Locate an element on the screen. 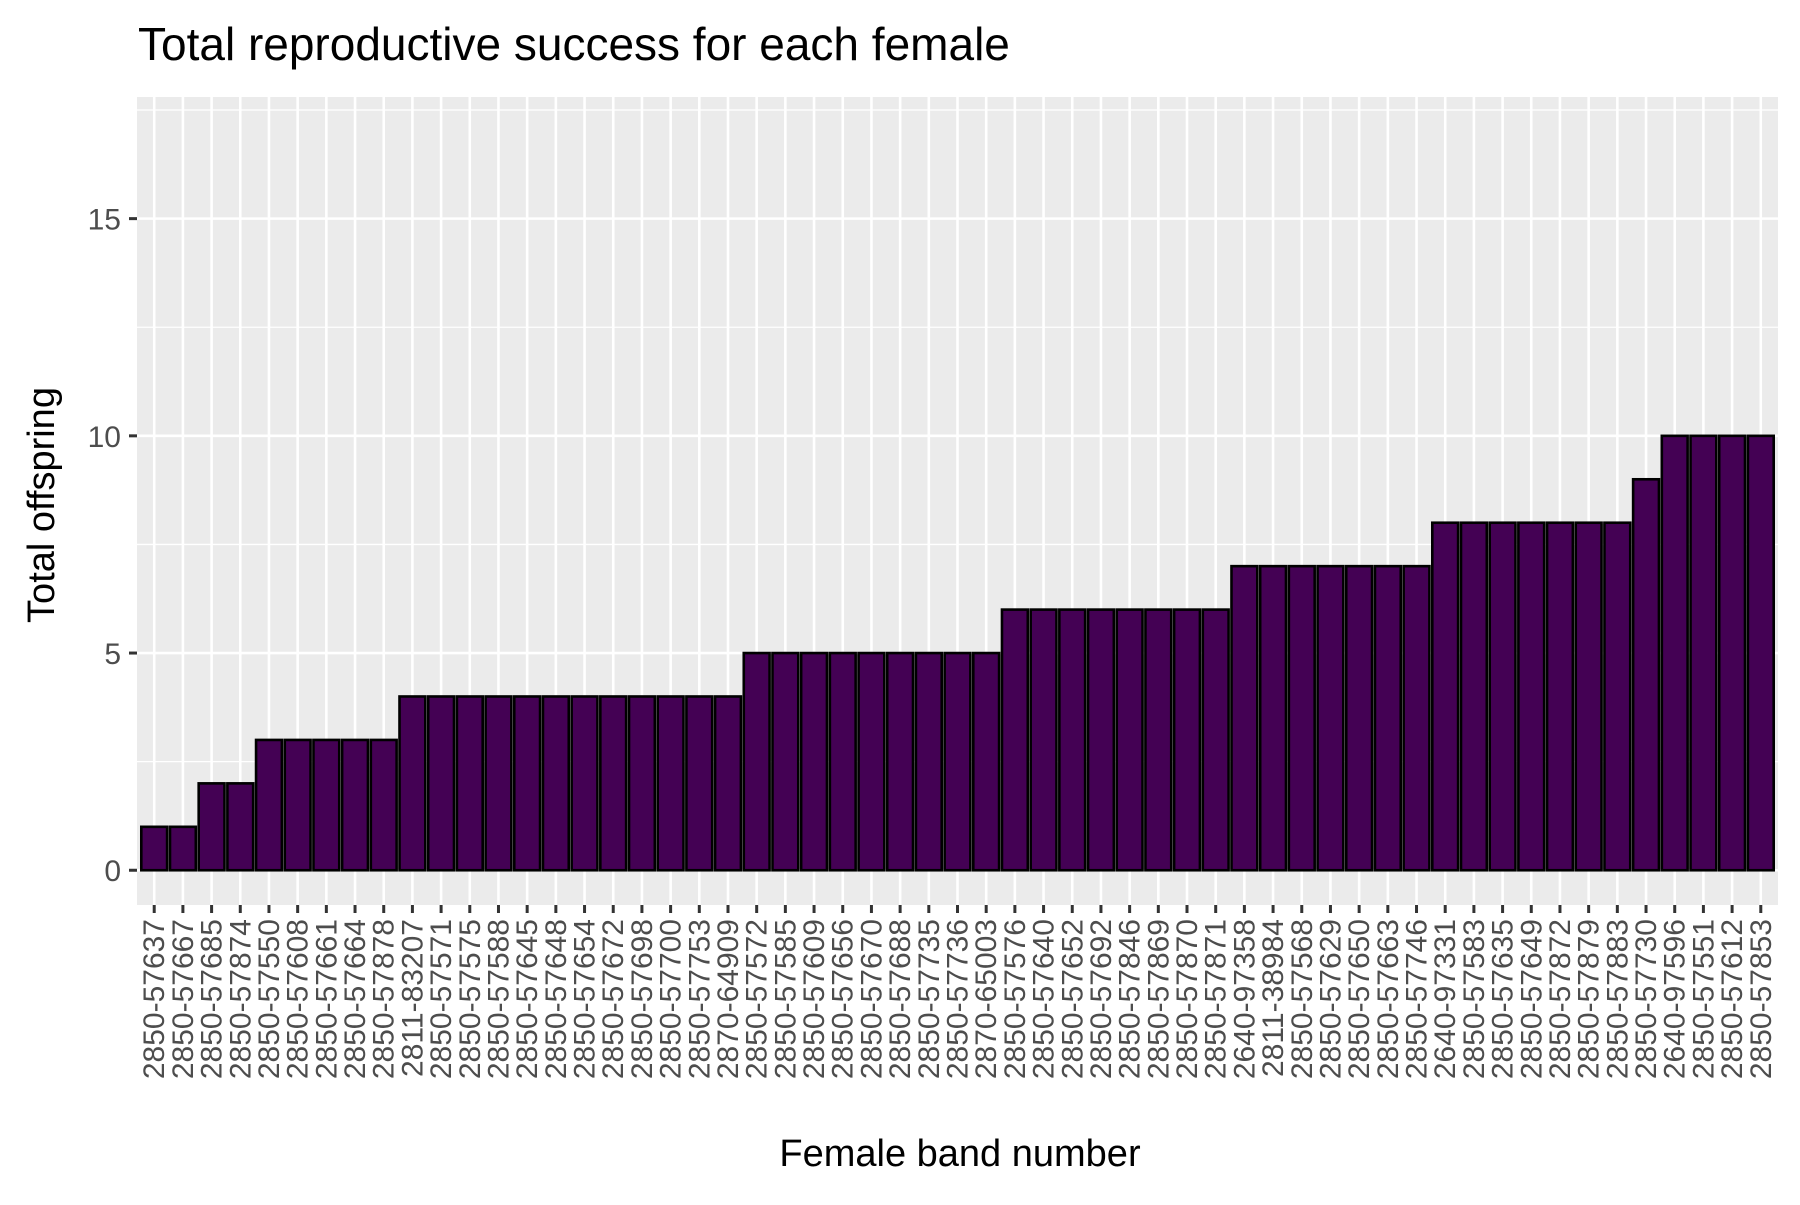 Image resolution: width=1800 pixels, height=1205 pixels. x-tick-label: 2850-57670 is located at coordinates (871, 999).